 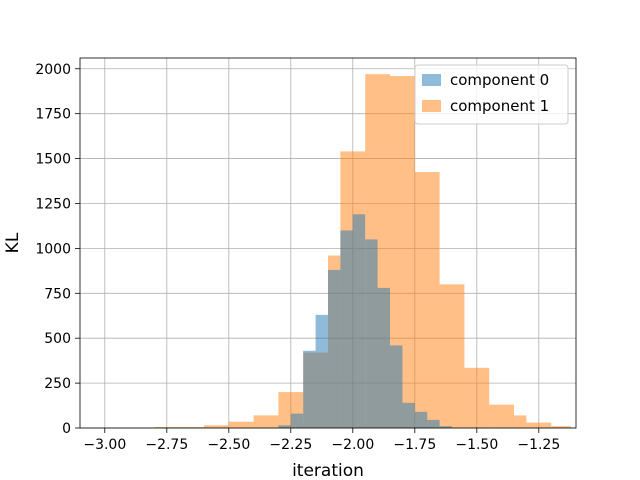 I want to click on x-axis-label: iteration, so click(x=328, y=470).